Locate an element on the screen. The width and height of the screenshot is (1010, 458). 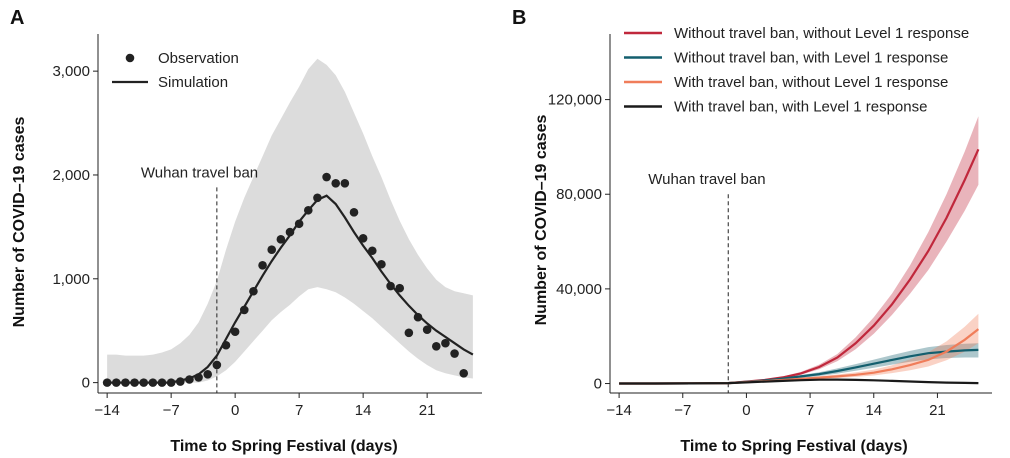
panel-a-x-tick-label: 14 is located at coordinates (363, 410).